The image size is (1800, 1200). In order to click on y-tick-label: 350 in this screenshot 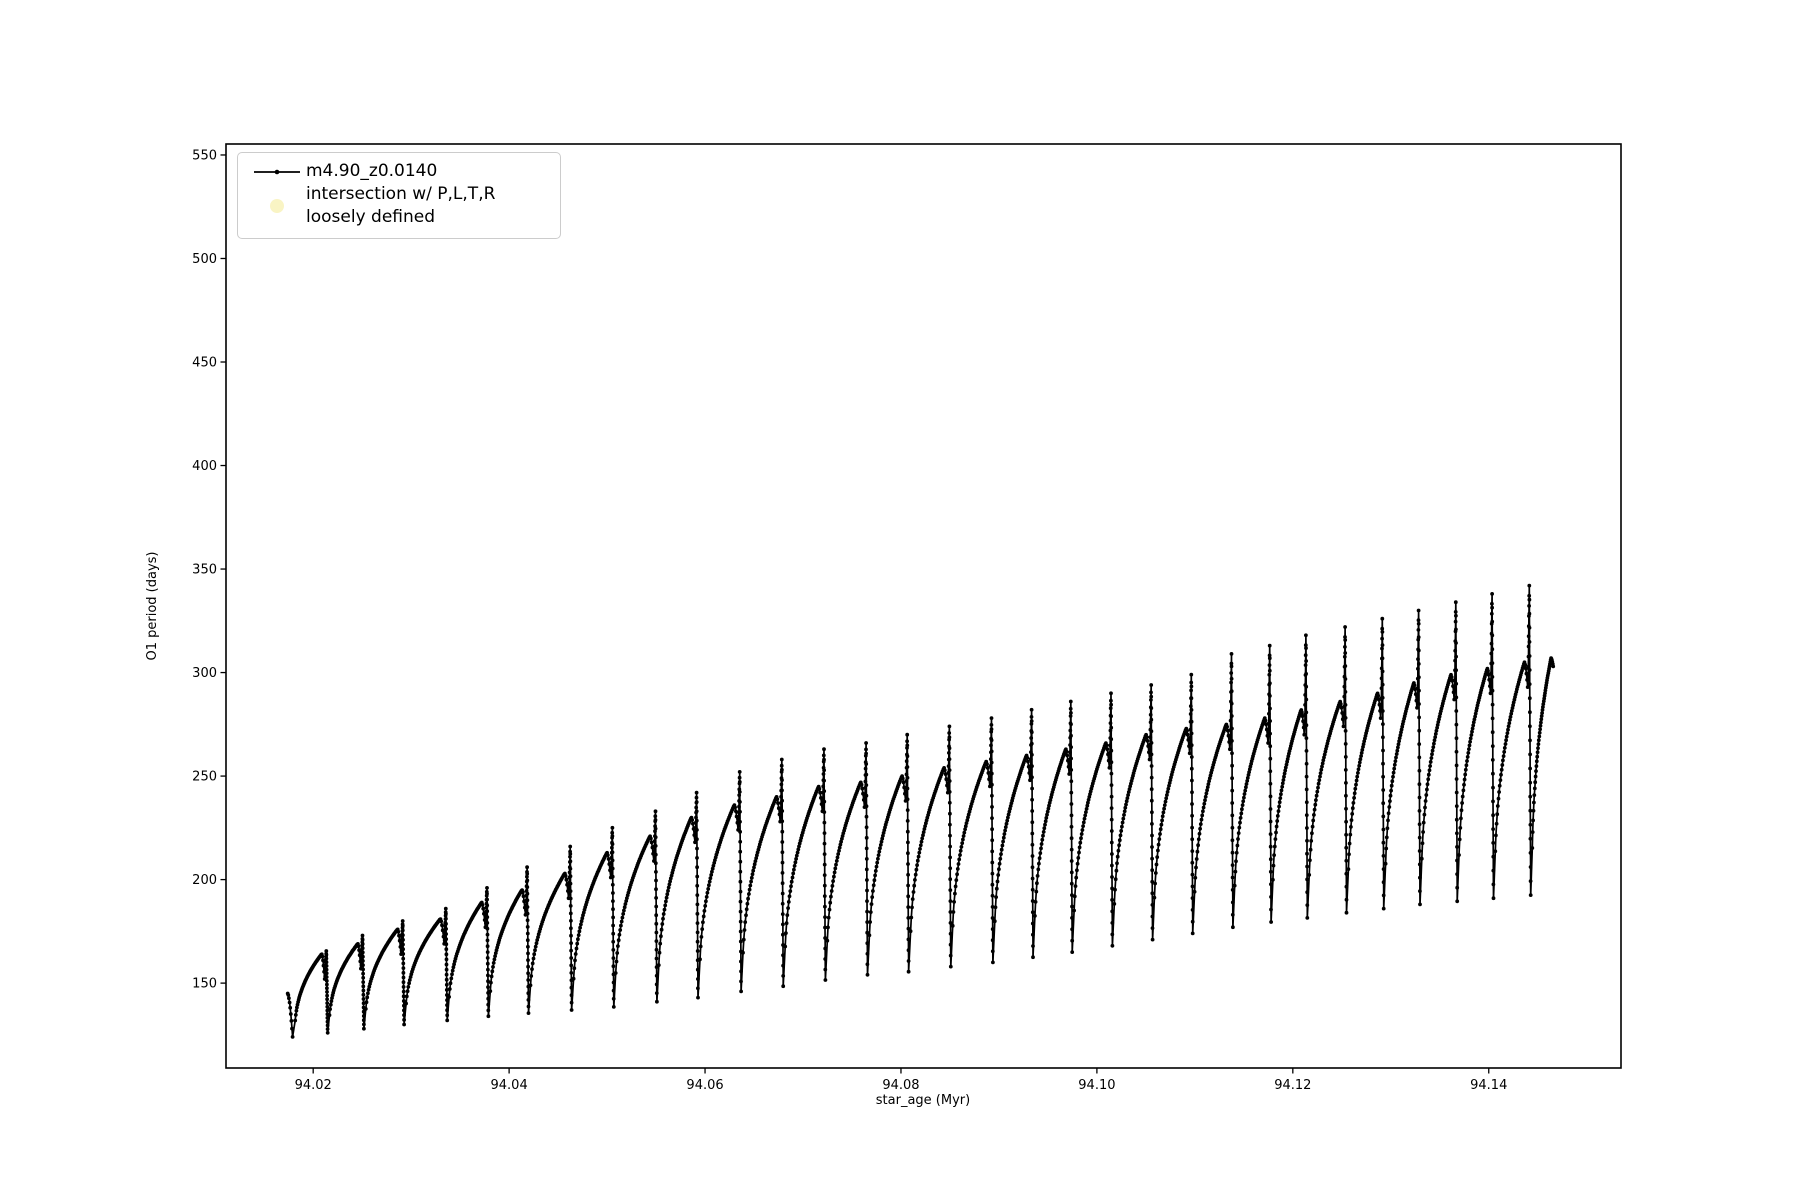, I will do `click(204, 570)`.